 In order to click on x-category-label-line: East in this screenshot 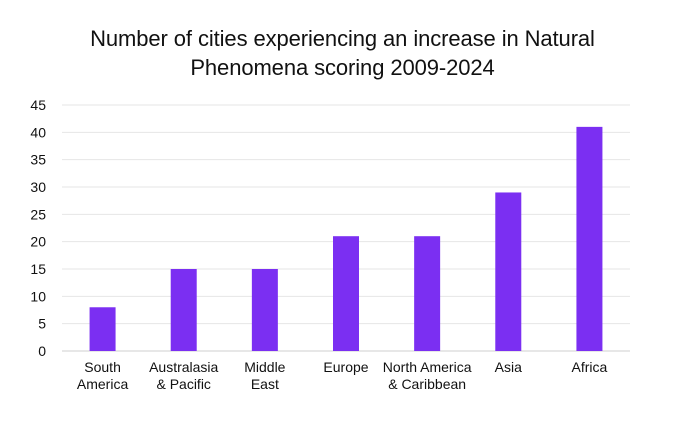, I will do `click(265, 384)`.